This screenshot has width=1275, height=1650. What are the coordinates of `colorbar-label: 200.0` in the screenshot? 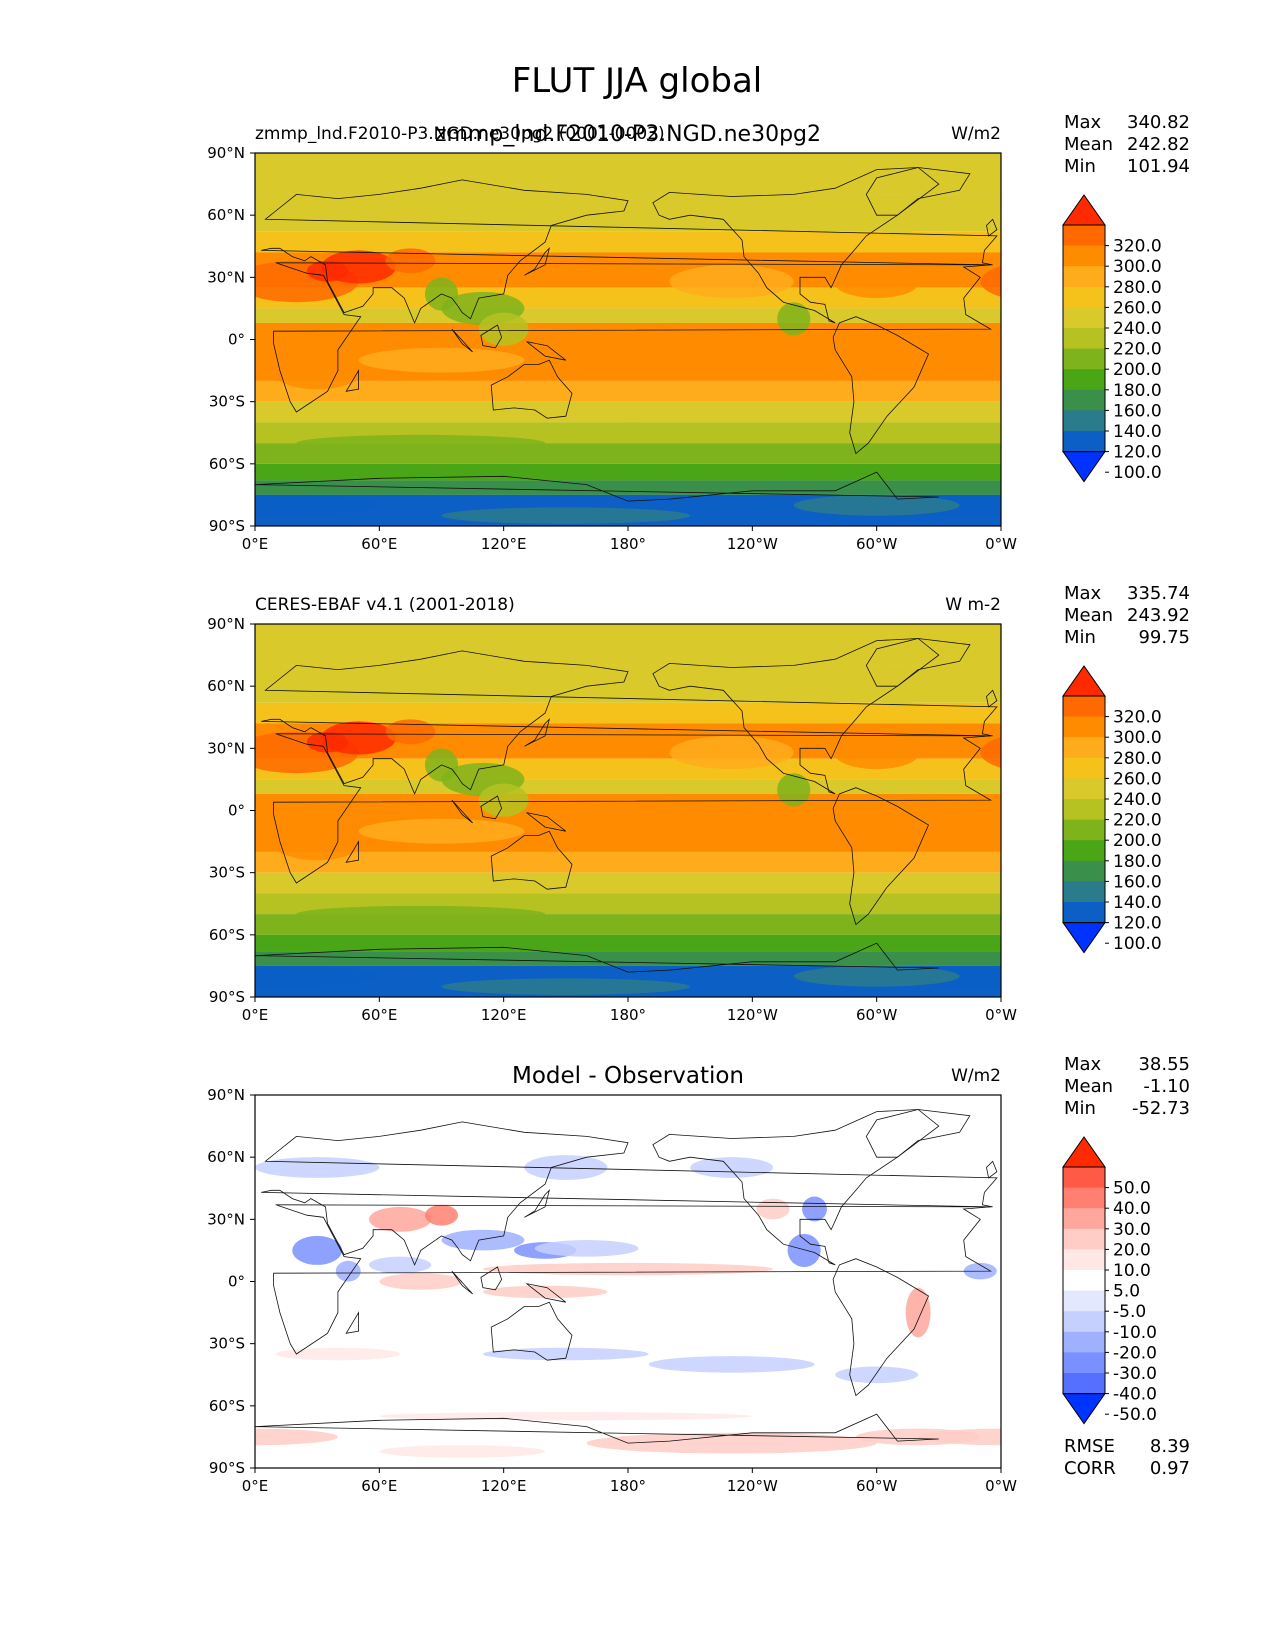 It's located at (1137, 841).